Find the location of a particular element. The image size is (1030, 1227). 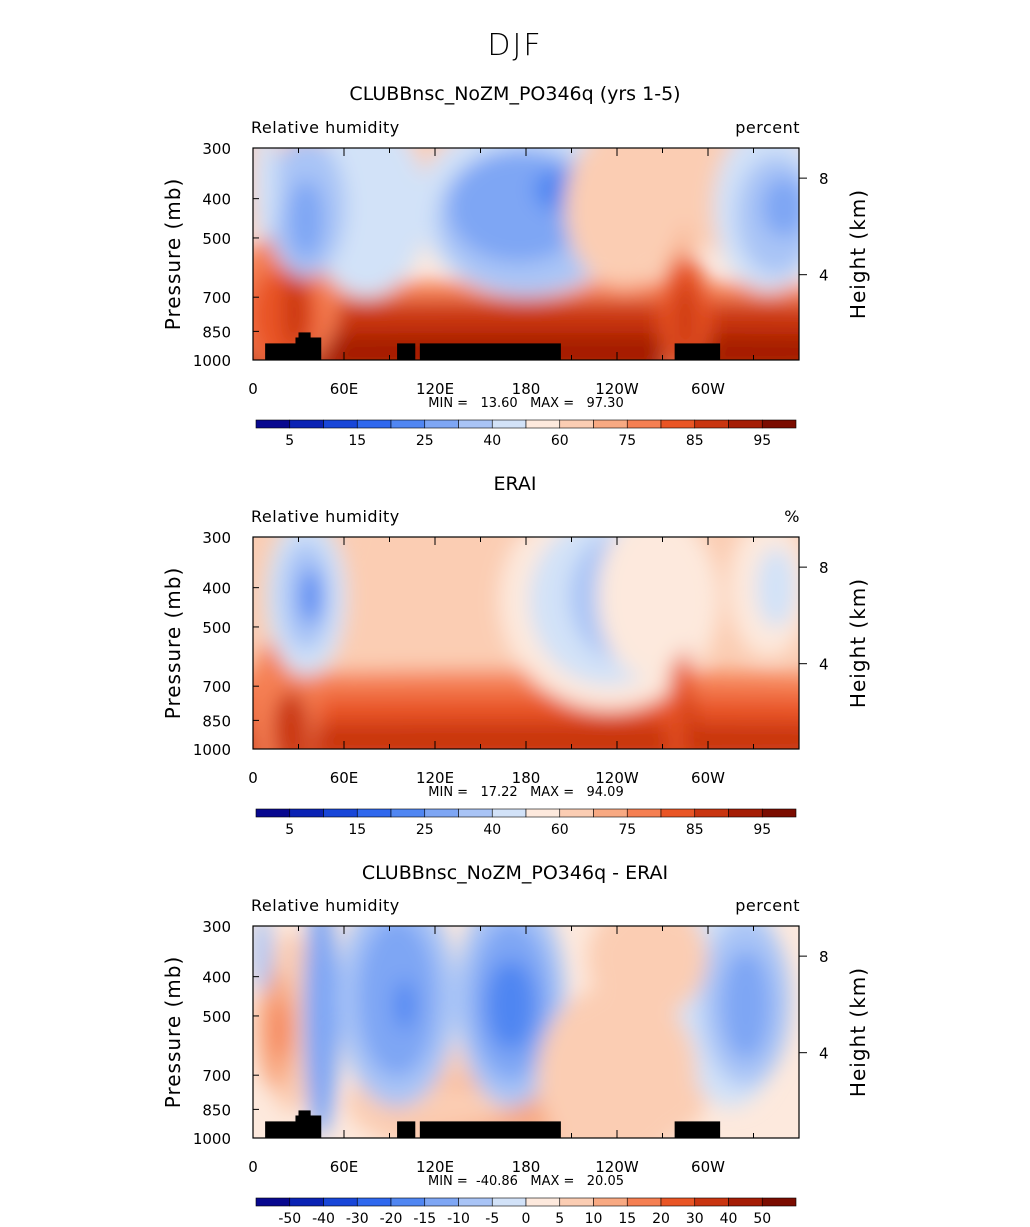

colorbar-label: -40 is located at coordinates (323, 1219).